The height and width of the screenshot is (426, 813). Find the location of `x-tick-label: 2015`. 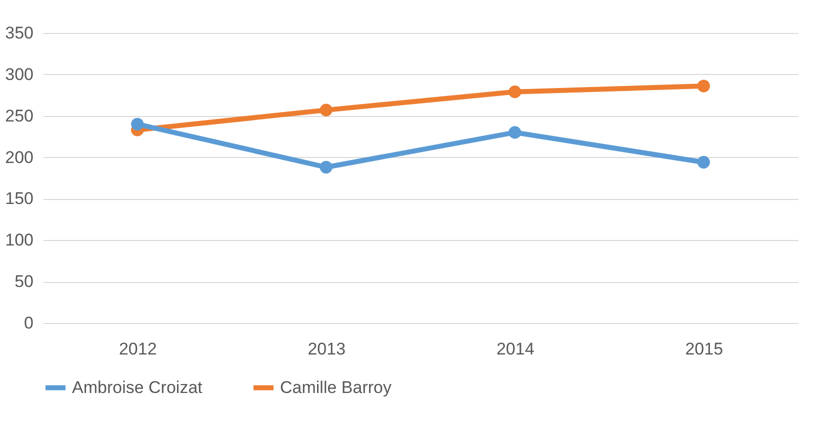

x-tick-label: 2015 is located at coordinates (704, 349).